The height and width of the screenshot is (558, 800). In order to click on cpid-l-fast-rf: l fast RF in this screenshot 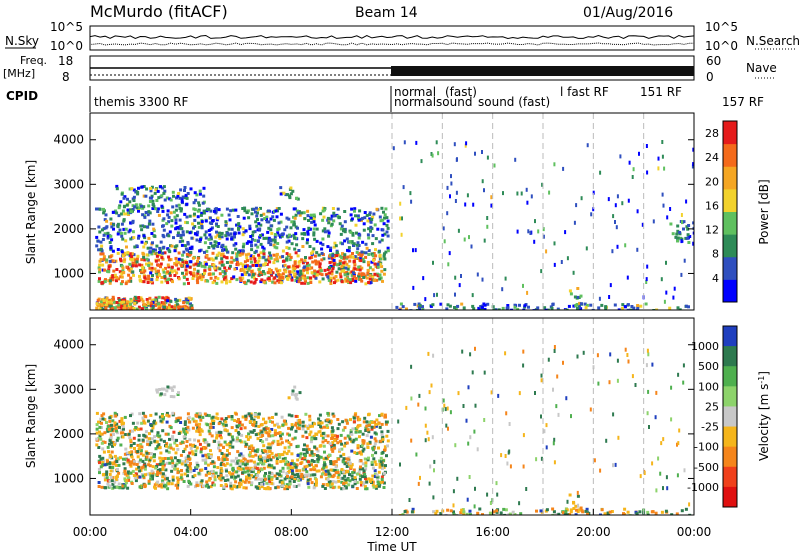, I will do `click(584, 92)`.